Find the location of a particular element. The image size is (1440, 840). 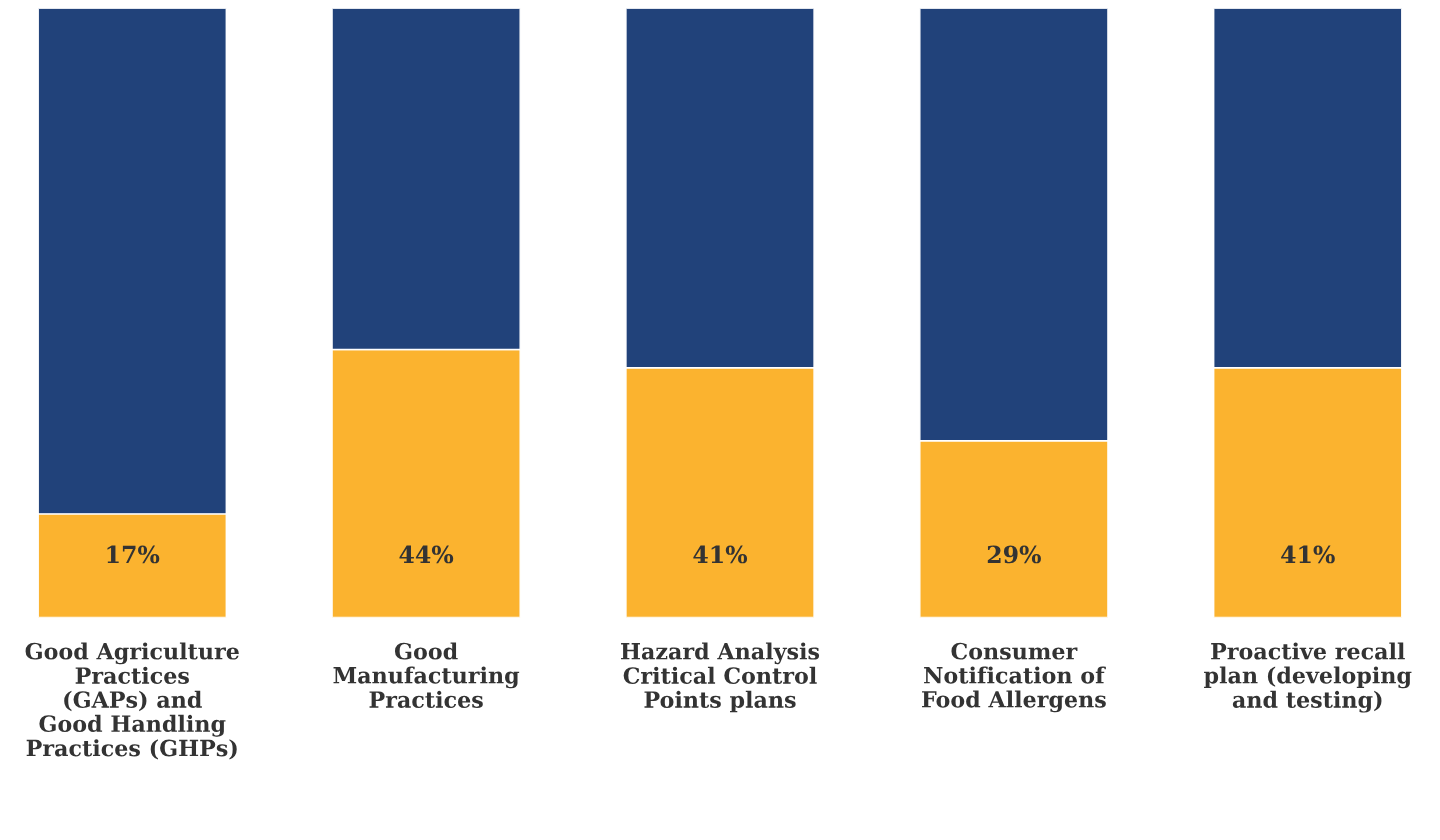

data-label: 29% is located at coordinates (1014, 554).